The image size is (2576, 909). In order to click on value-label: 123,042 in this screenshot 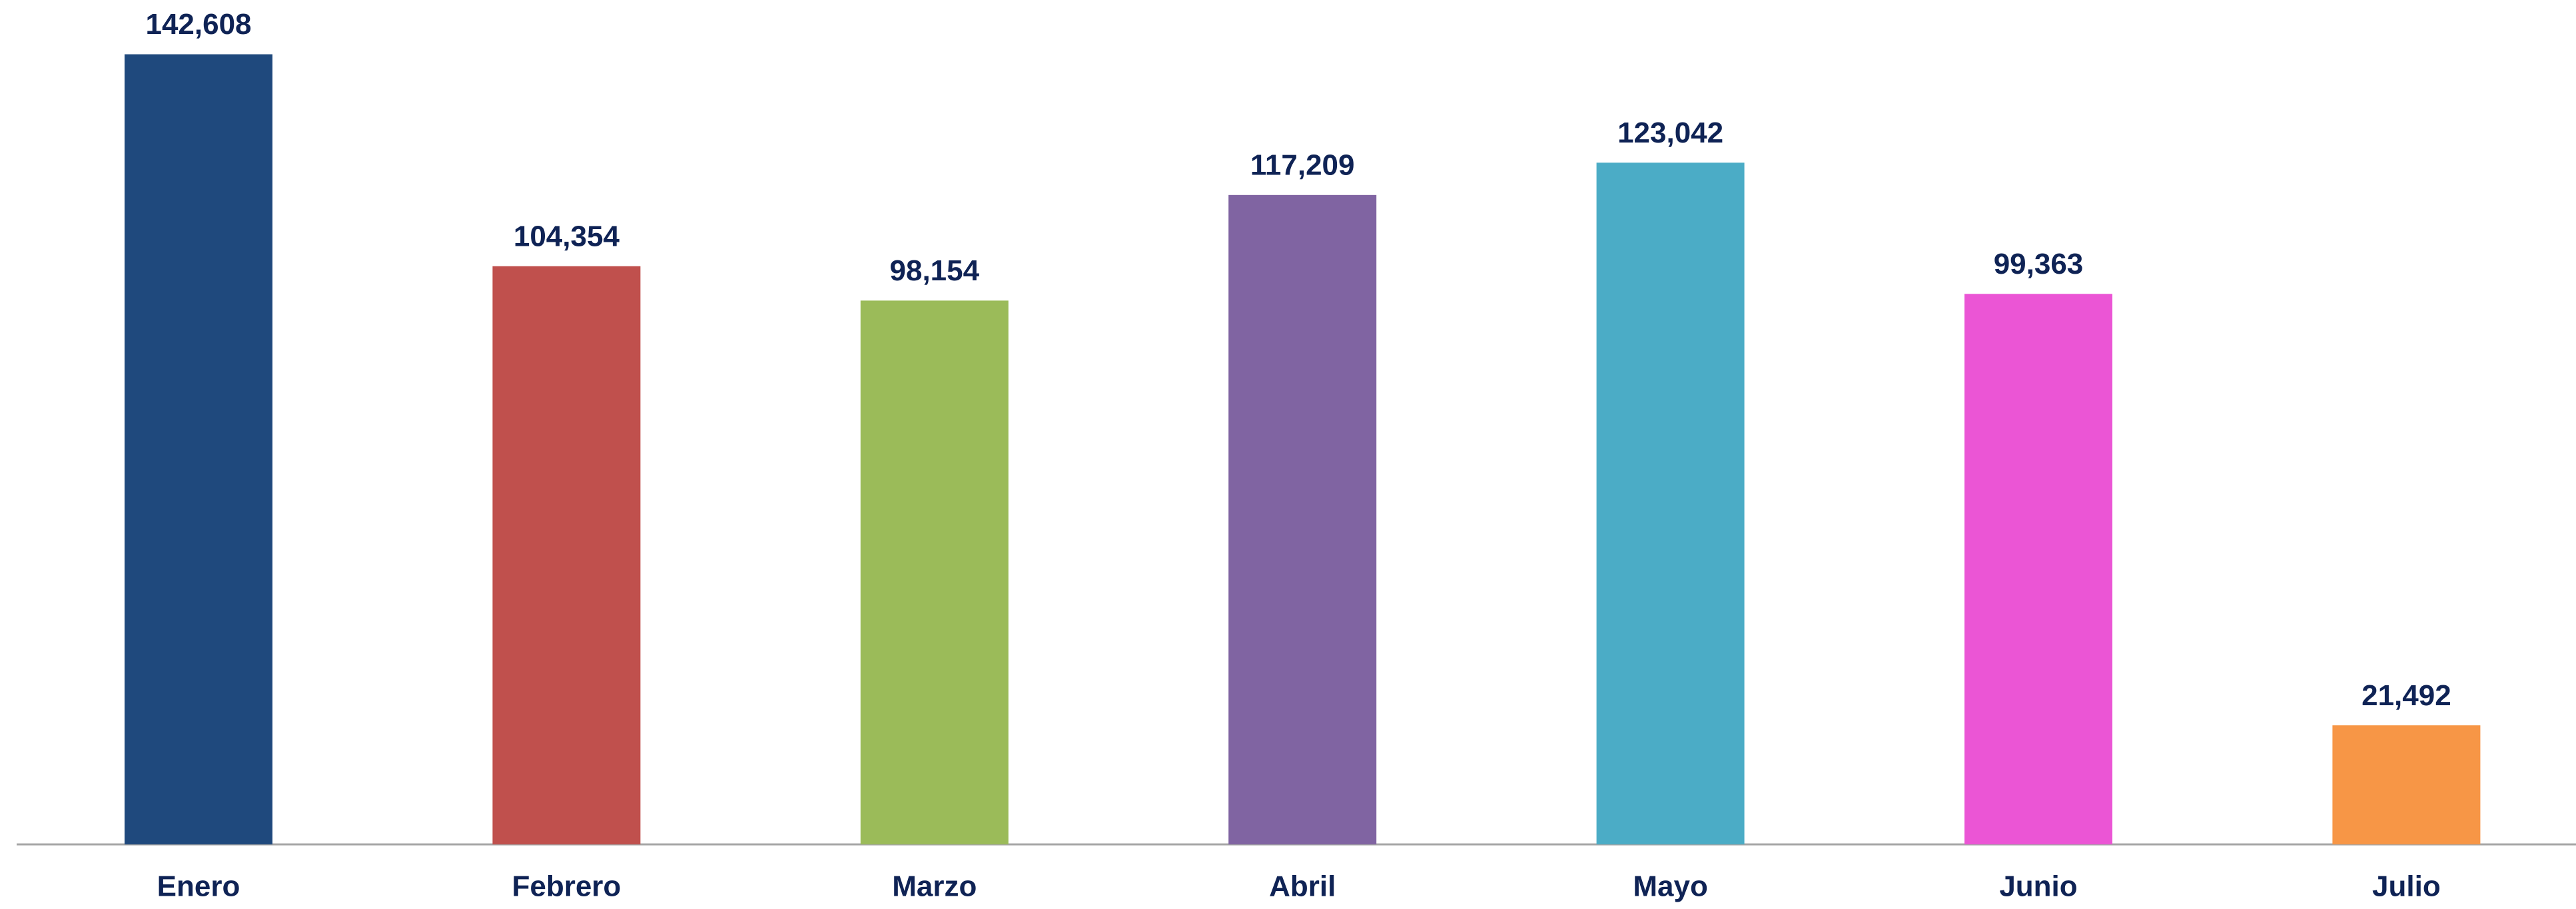, I will do `click(1670, 133)`.